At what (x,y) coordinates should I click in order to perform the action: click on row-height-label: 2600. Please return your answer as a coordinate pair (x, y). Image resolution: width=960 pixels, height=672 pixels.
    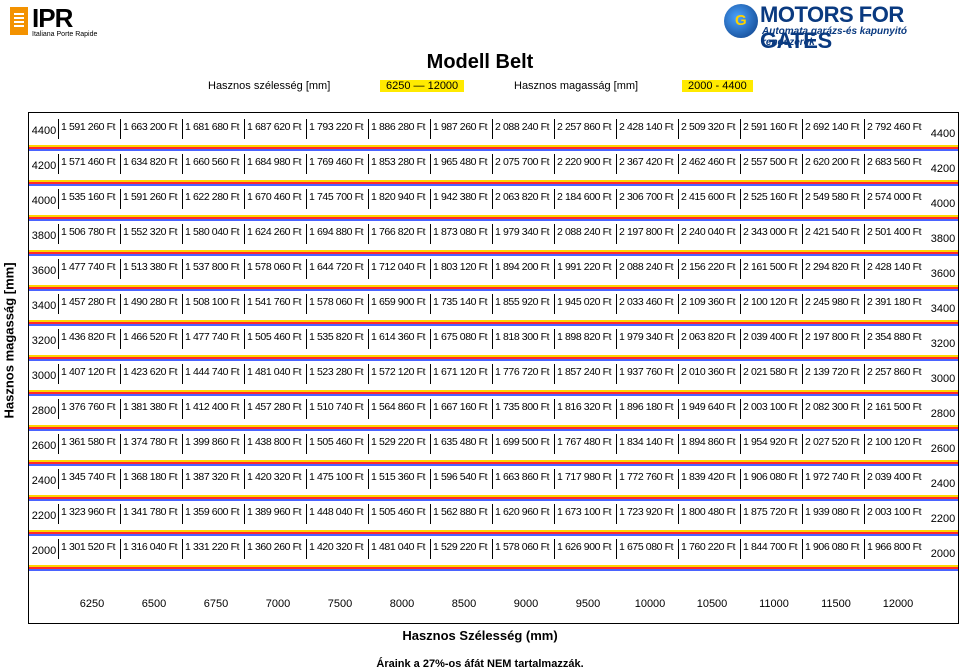
    Looking at the image, I should click on (44, 446).